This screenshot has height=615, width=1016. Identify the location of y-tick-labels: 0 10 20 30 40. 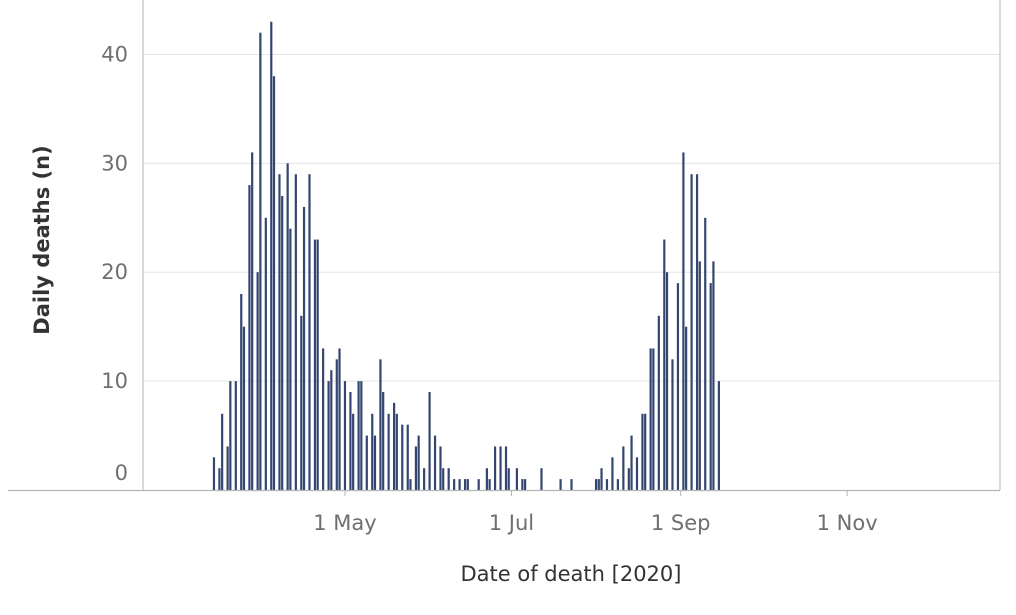
(114, 263).